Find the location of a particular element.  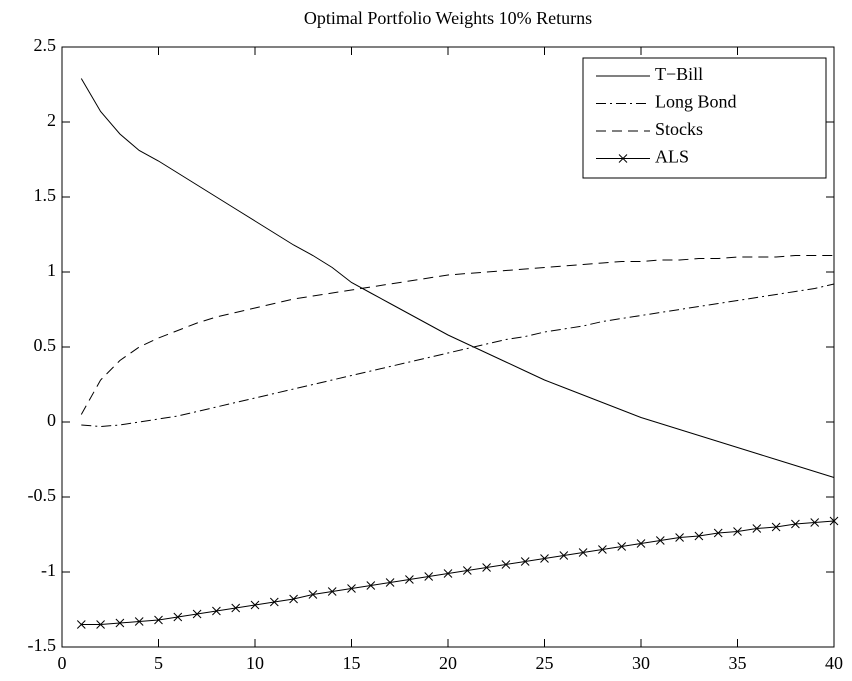

y-tick-label: -0.5 is located at coordinates (42, 495).